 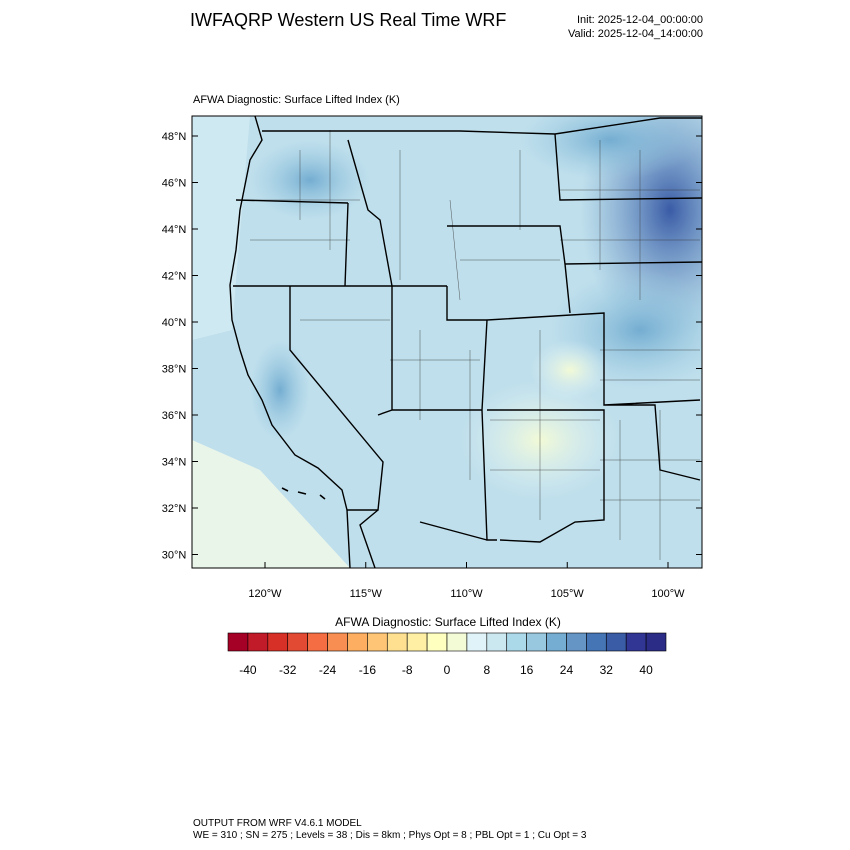 What do you see at coordinates (265, 594) in the screenshot?
I see `lon-label: 120°W` at bounding box center [265, 594].